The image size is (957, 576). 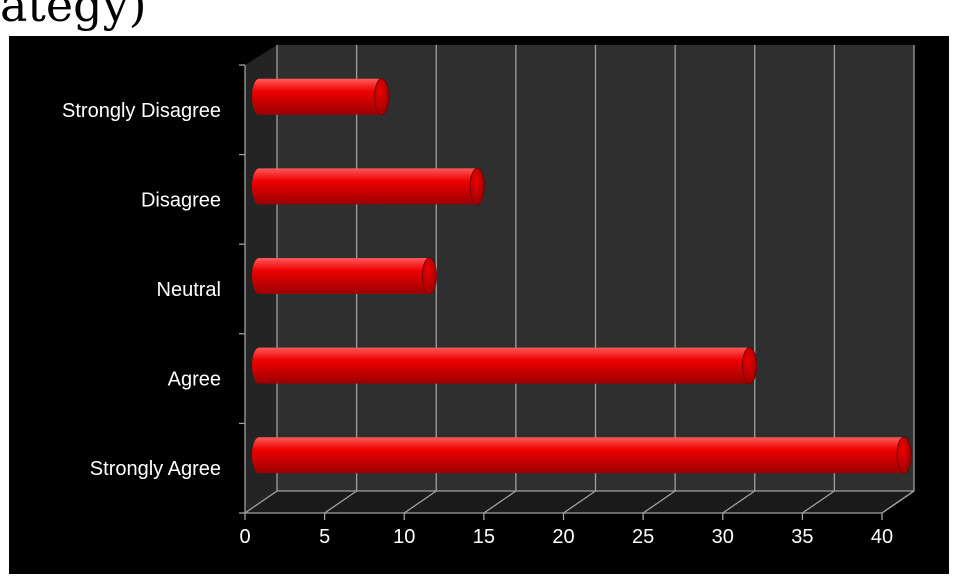 I want to click on y-category-label: Strongly Disagree, so click(x=141, y=111).